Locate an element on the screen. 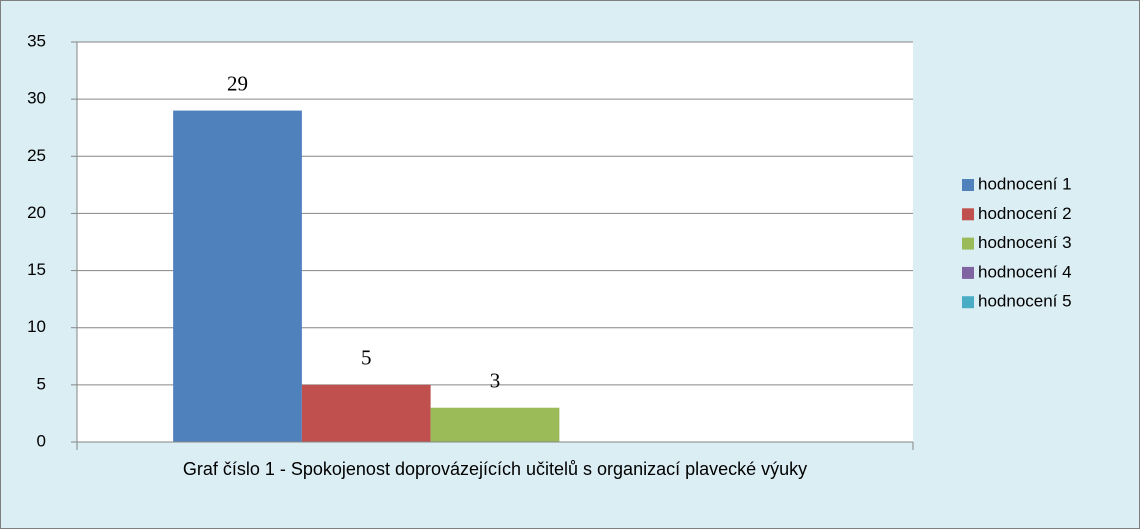  y-tick-label: 10 is located at coordinates (36, 326).